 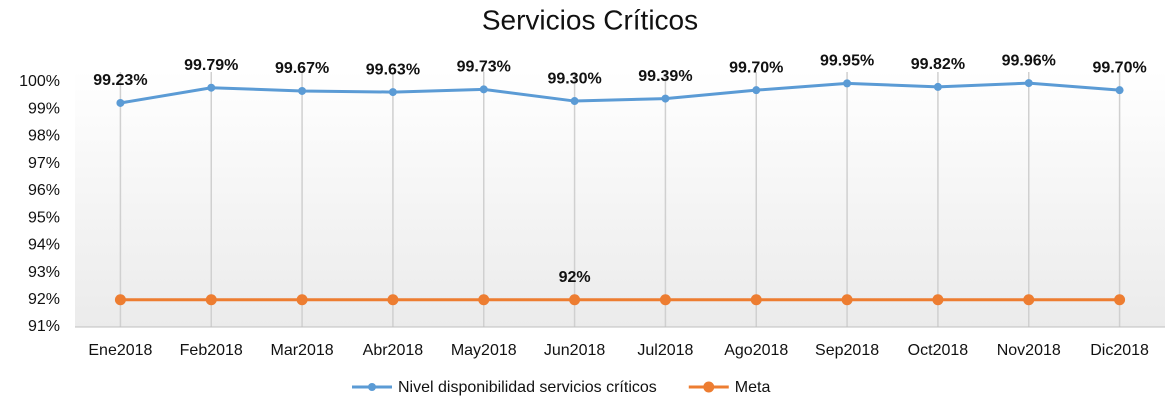 I want to click on chart-title: Servicios Críticos, so click(x=590, y=19).